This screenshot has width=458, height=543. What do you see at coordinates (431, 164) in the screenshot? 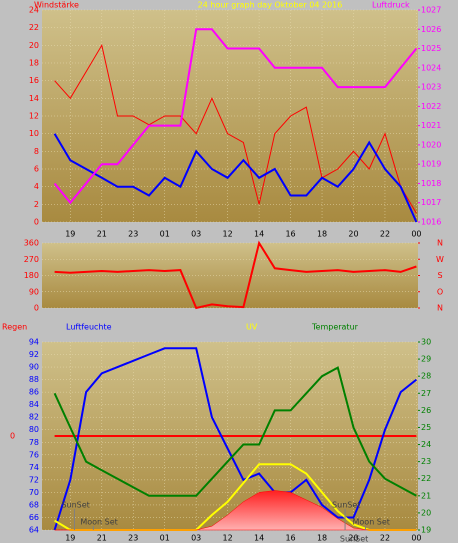
I see `y2-tick-label: 1019` at bounding box center [431, 164].